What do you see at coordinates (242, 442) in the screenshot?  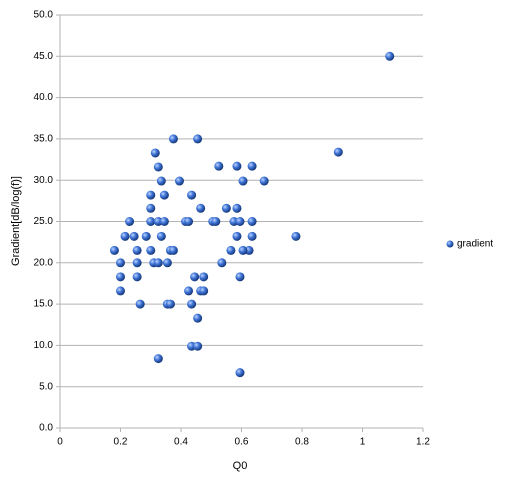 I see `x-tick-label: 0.6` at bounding box center [242, 442].